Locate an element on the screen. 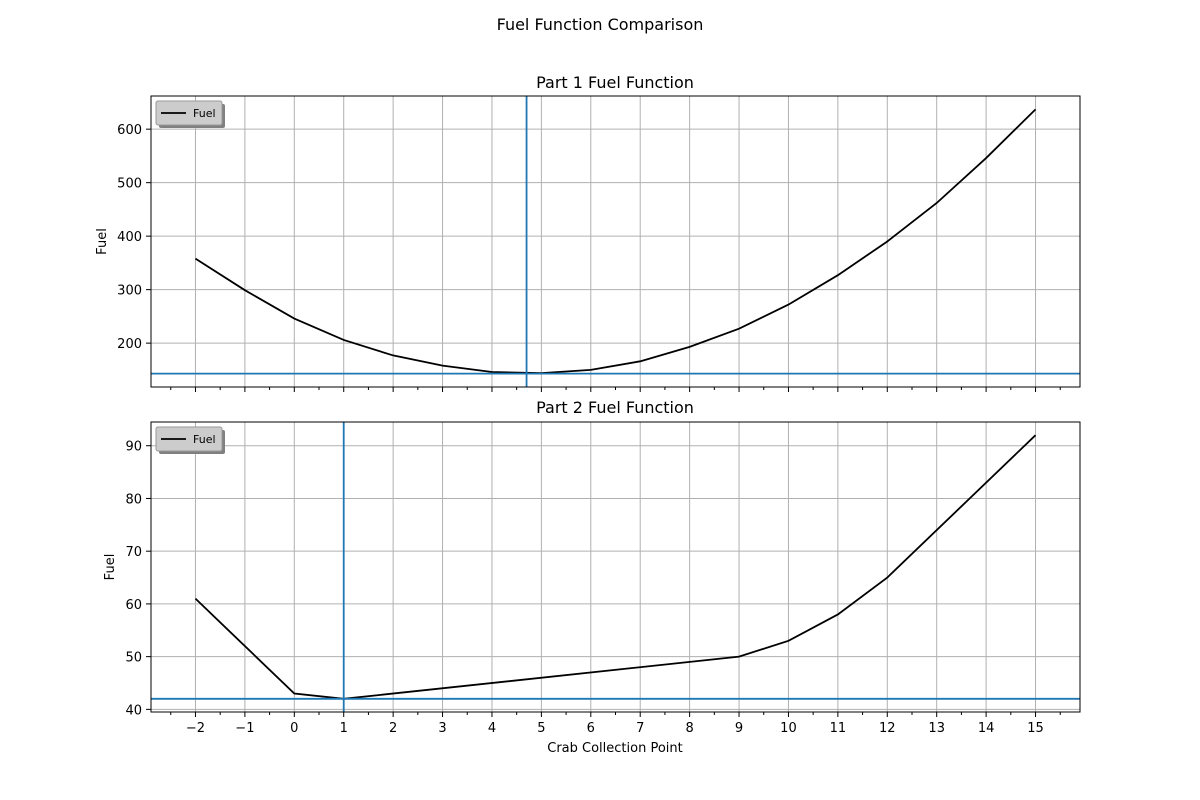  y-tick-label: 40 is located at coordinates (133, 710).